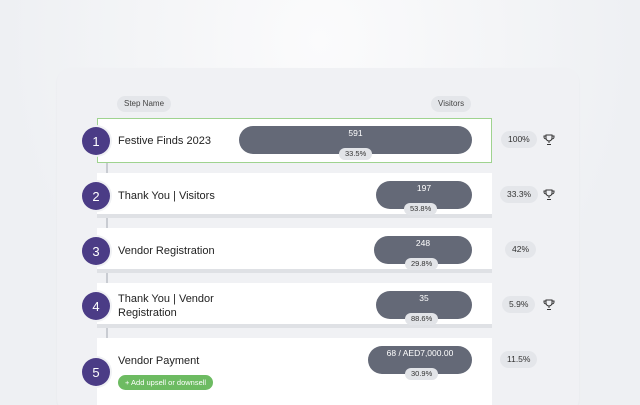 The width and height of the screenshot is (640, 405). I want to click on conversion-rate: 5.9%, so click(519, 304).